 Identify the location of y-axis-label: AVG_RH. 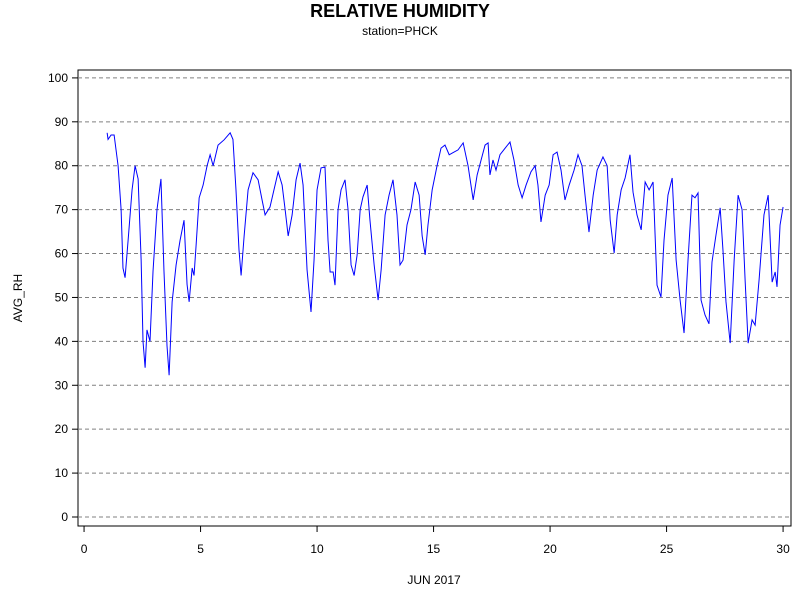
(18, 298).